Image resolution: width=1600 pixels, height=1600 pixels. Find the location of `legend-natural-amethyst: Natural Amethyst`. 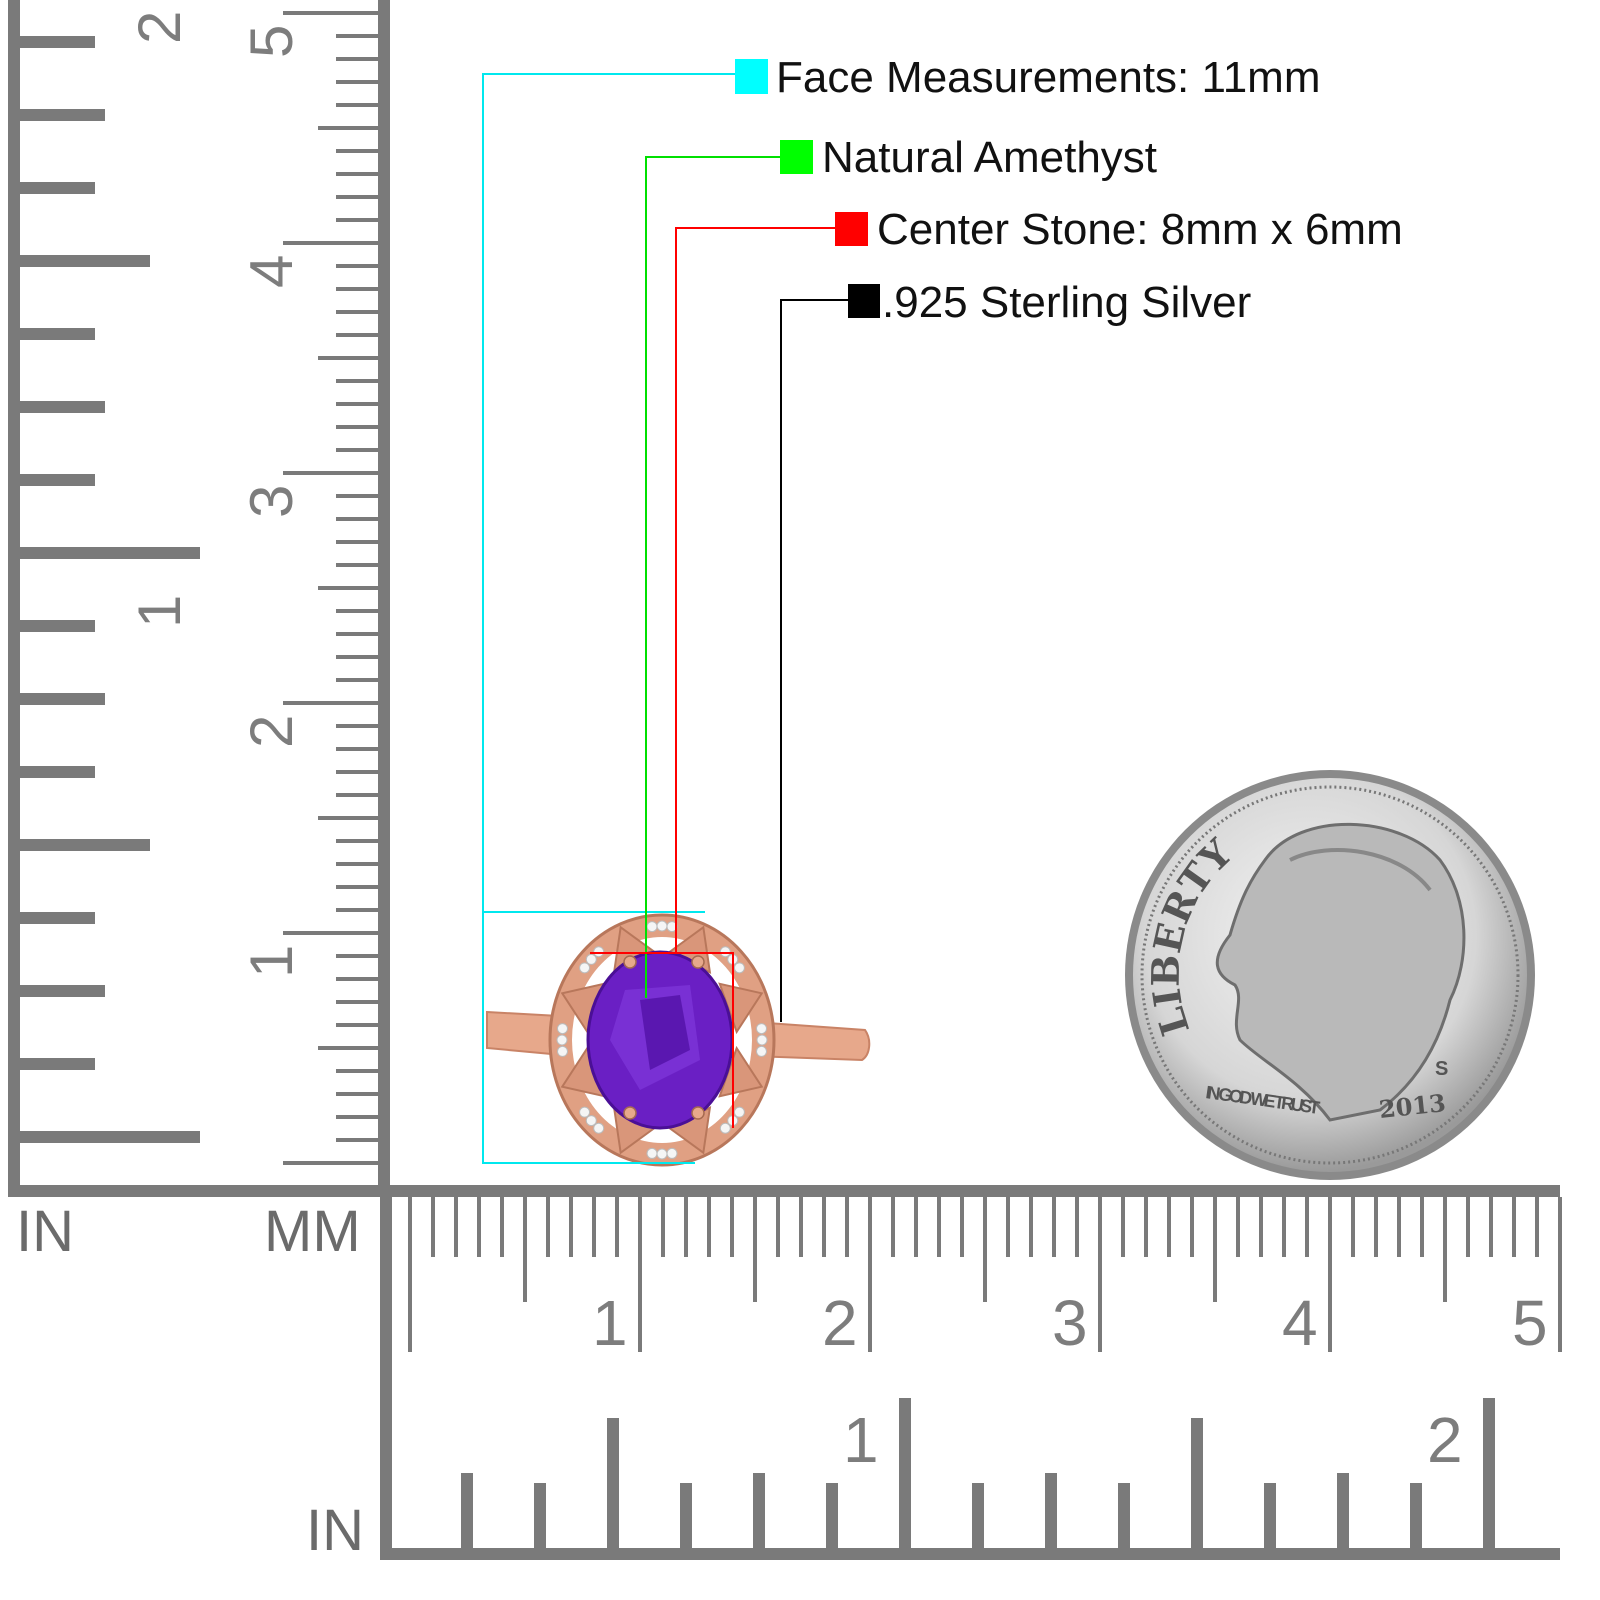

legend-natural-amethyst: Natural Amethyst is located at coordinates (990, 157).